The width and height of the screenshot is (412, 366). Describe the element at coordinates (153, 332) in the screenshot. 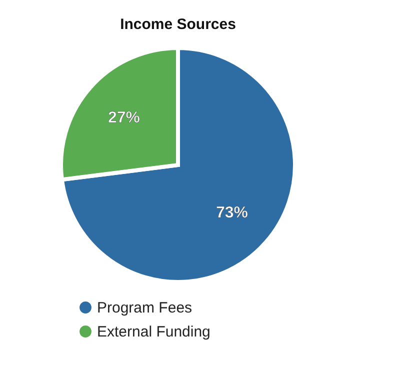

I see `legend-label: External Funding` at that location.